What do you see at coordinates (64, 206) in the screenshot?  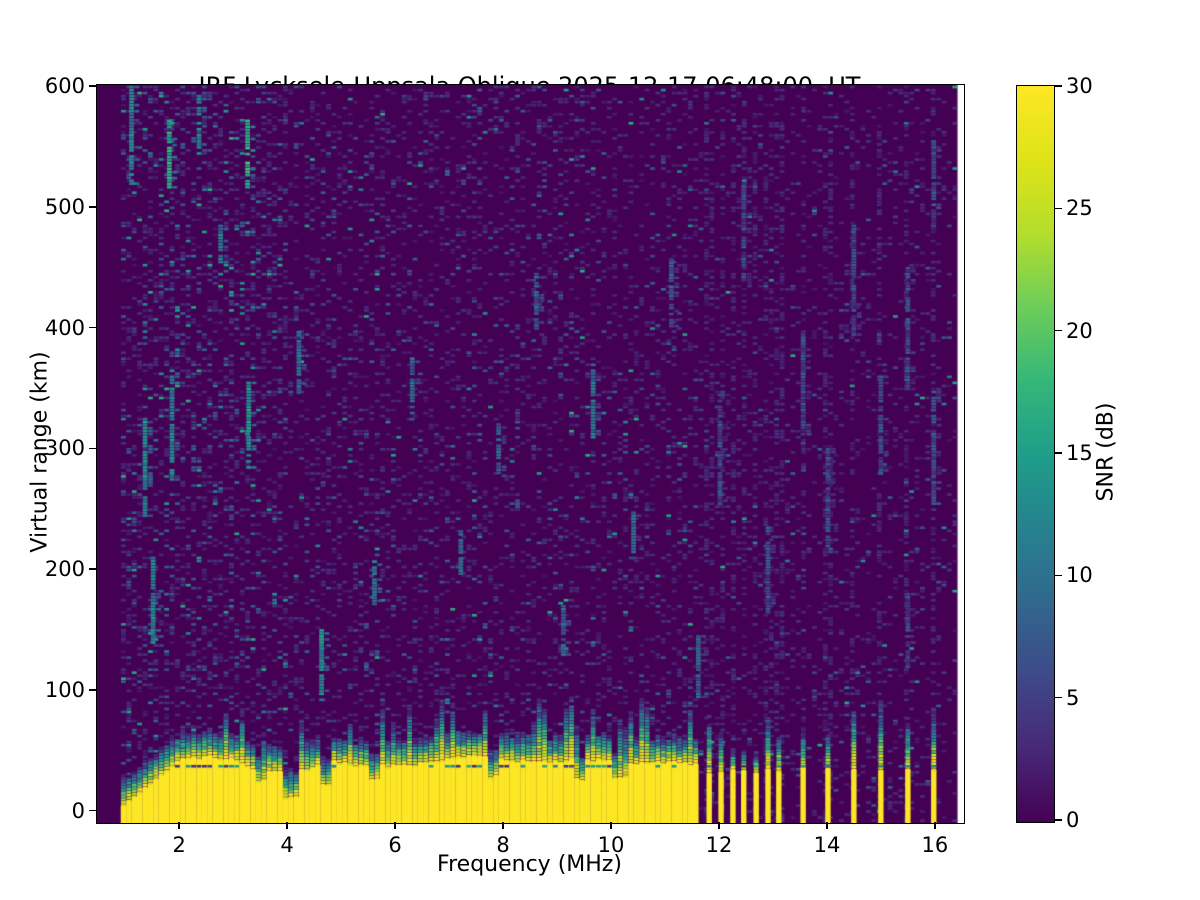 I see `y-tick-label: 500` at bounding box center [64, 206].